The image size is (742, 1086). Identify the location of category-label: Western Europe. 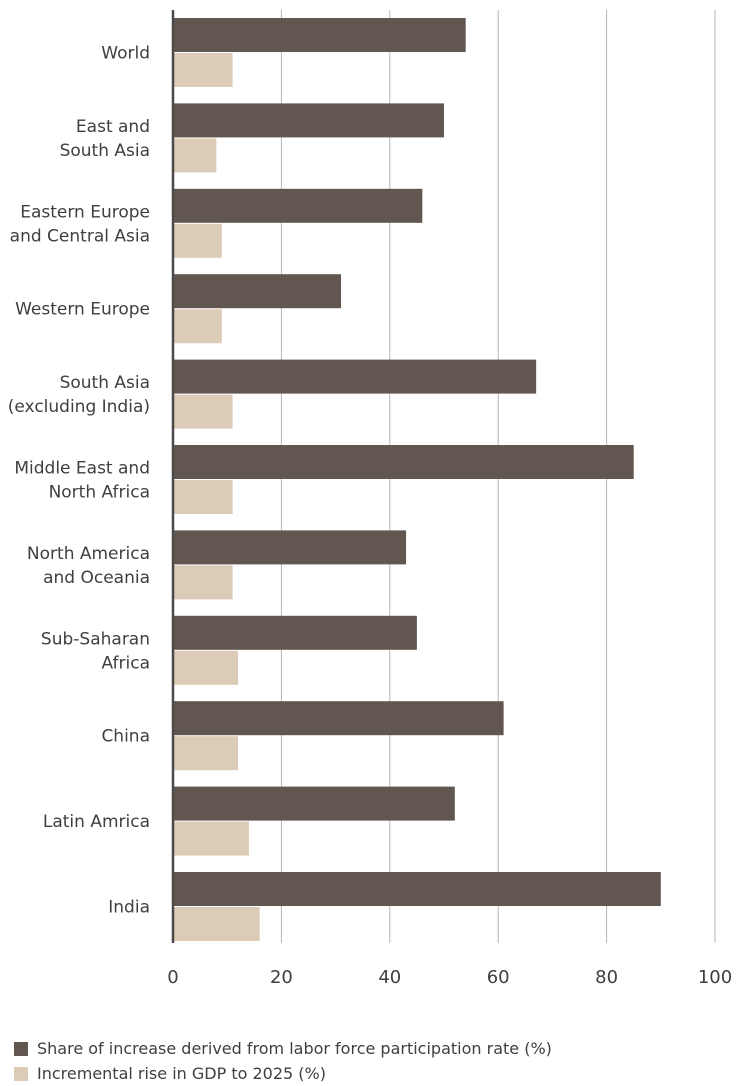
(82, 310).